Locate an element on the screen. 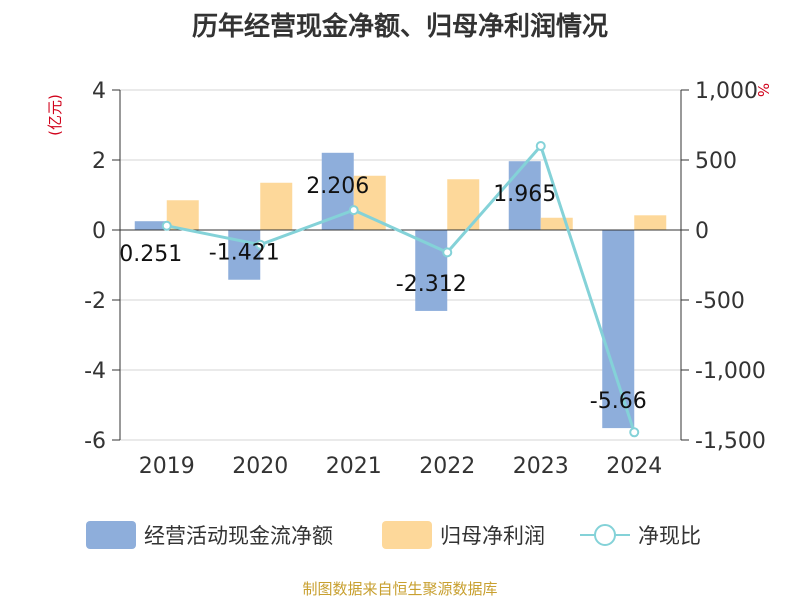 This screenshot has height=600, width=800. legend-label-ratio: 净现比 is located at coordinates (669, 536).